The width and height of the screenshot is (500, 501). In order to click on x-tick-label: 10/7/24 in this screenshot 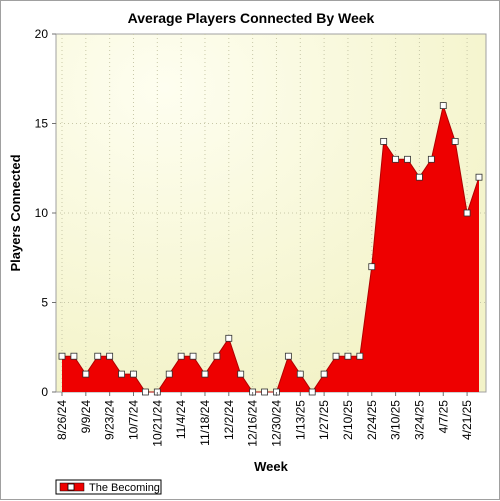, I will do `click(133, 420)`.